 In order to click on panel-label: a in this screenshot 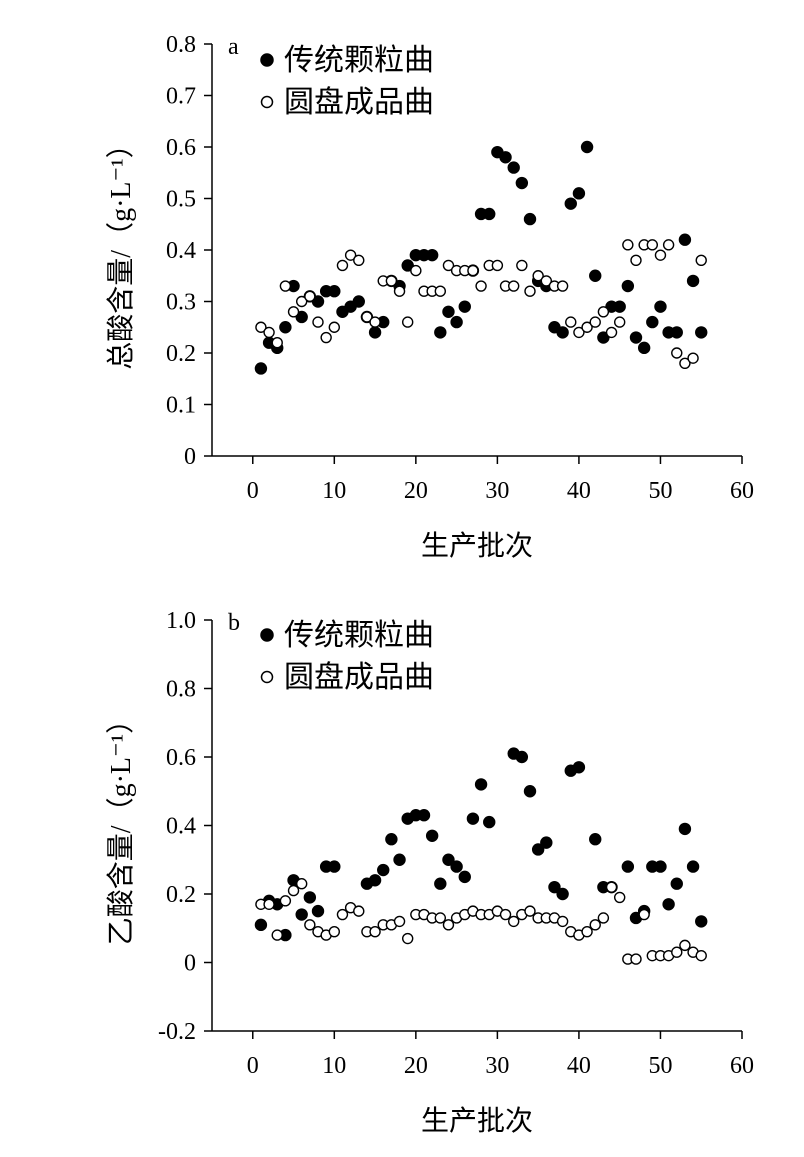, I will do `click(233, 47)`.